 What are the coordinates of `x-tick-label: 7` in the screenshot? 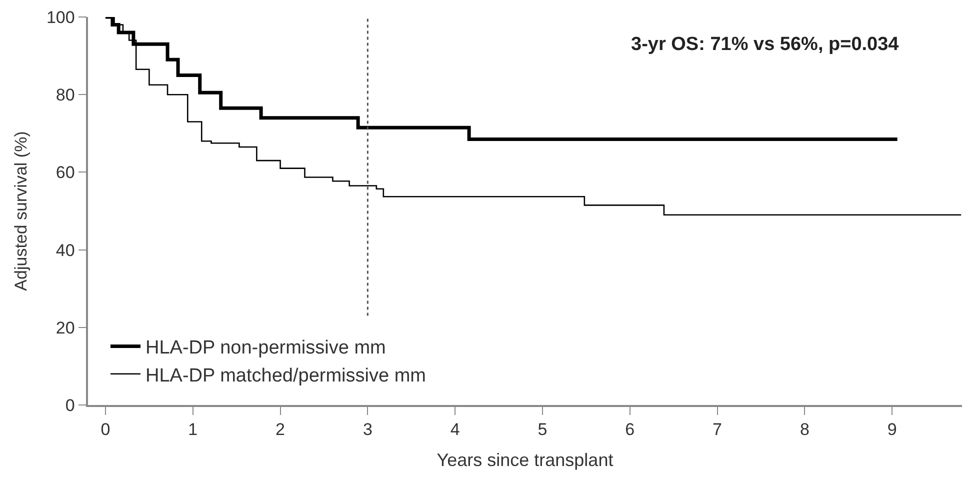 It's located at (717, 430).